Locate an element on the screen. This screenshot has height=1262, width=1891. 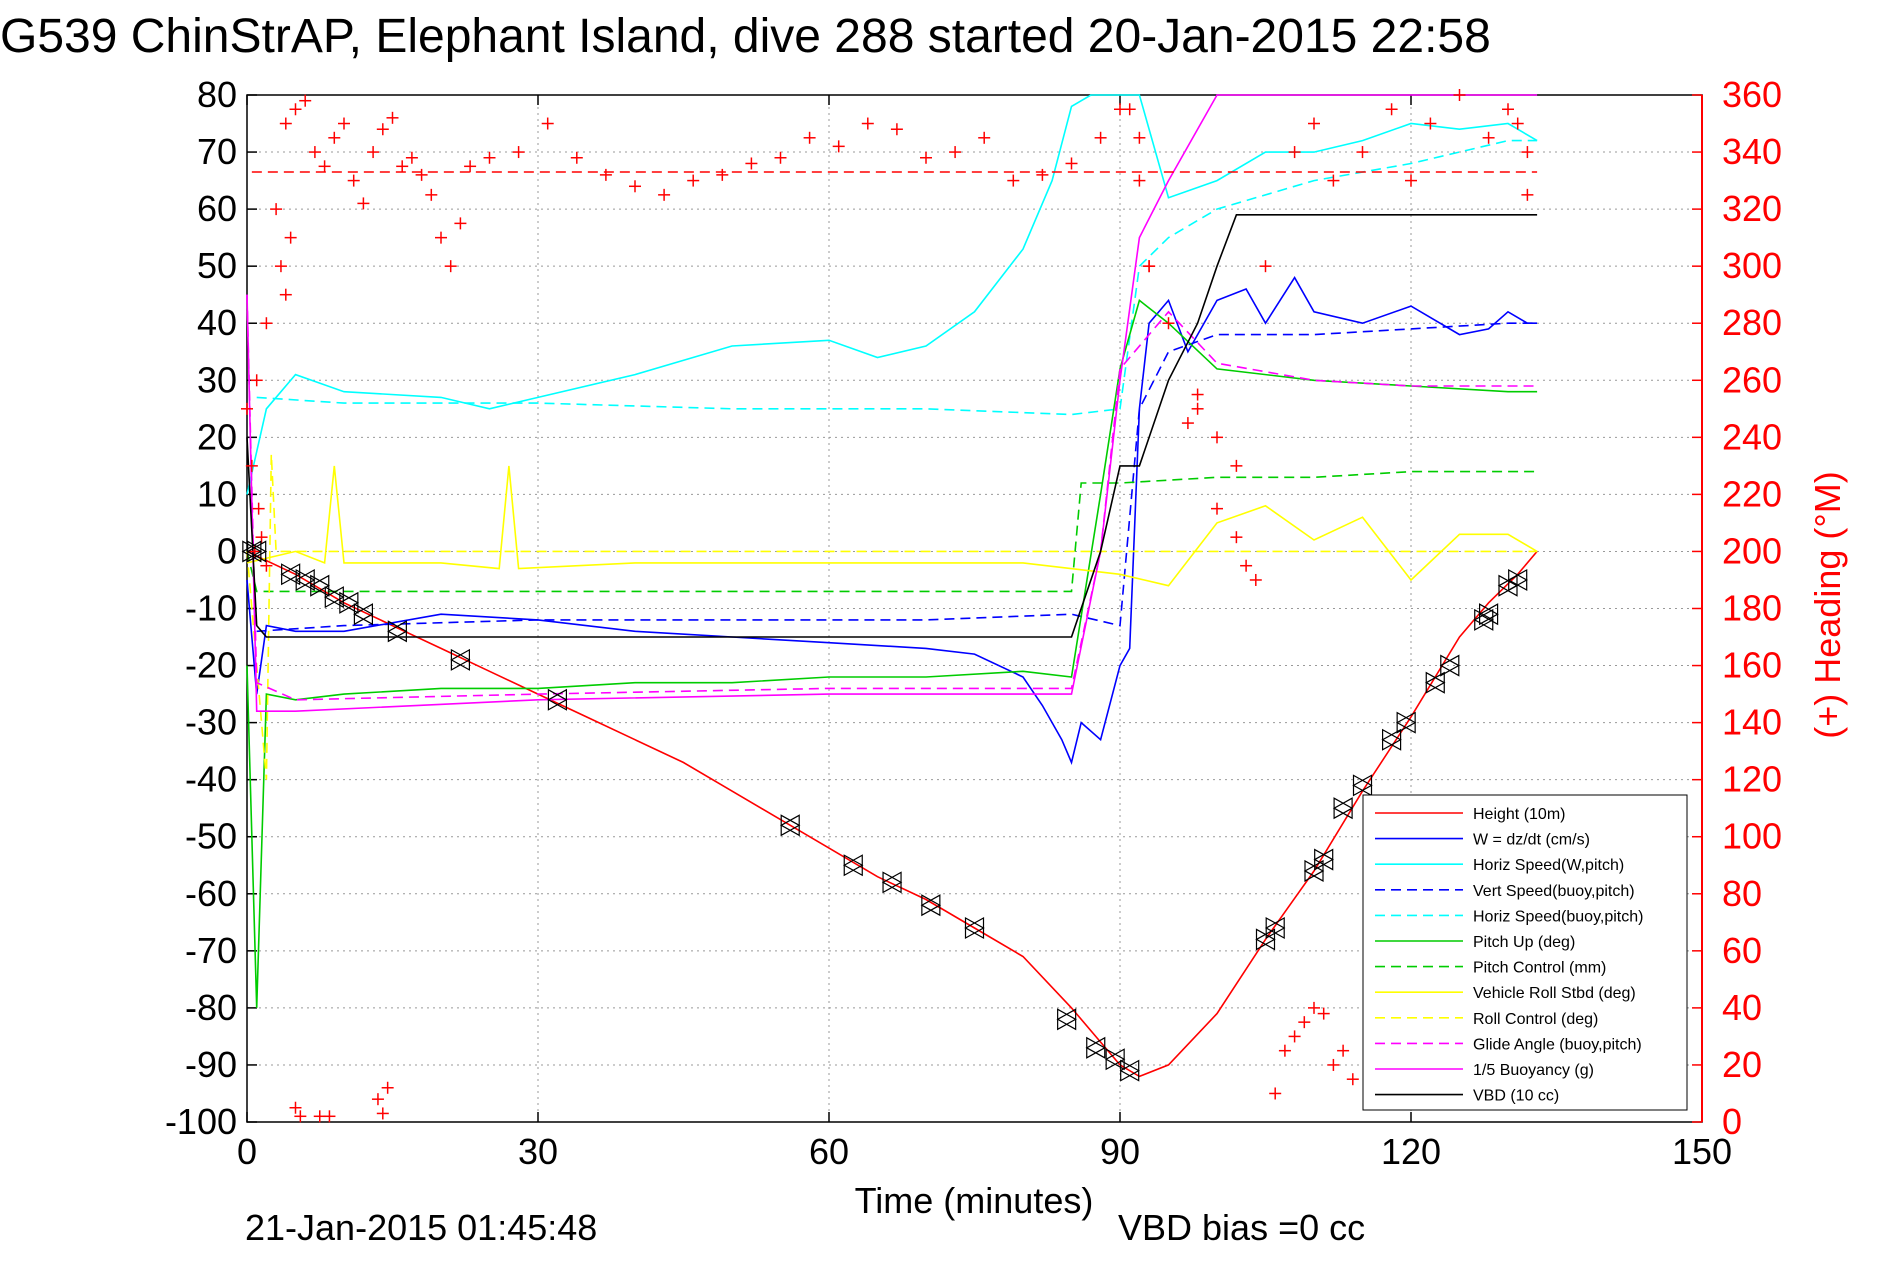
y2-tick-label: 100 is located at coordinates (1752, 836).